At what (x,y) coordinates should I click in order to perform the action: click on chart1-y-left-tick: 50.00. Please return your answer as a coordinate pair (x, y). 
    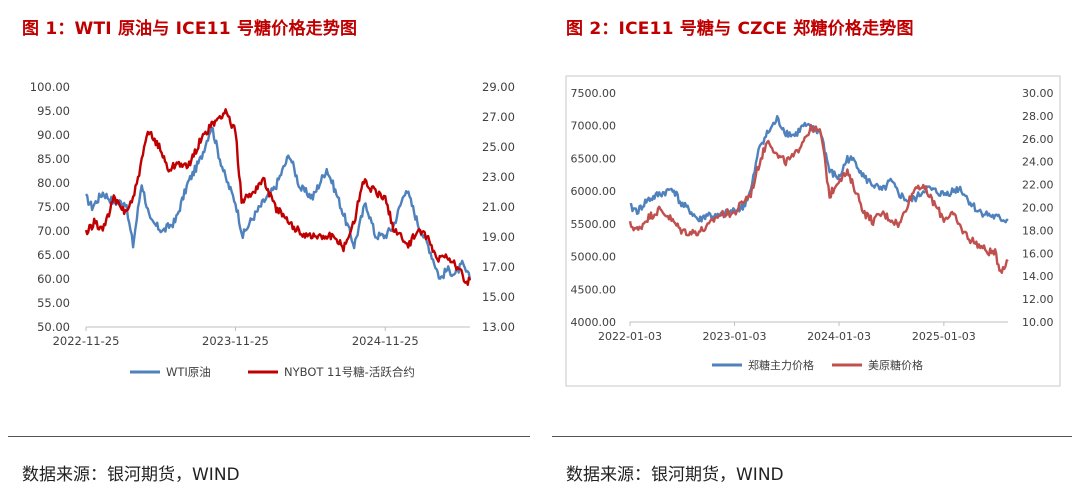
    Looking at the image, I should click on (53, 327).